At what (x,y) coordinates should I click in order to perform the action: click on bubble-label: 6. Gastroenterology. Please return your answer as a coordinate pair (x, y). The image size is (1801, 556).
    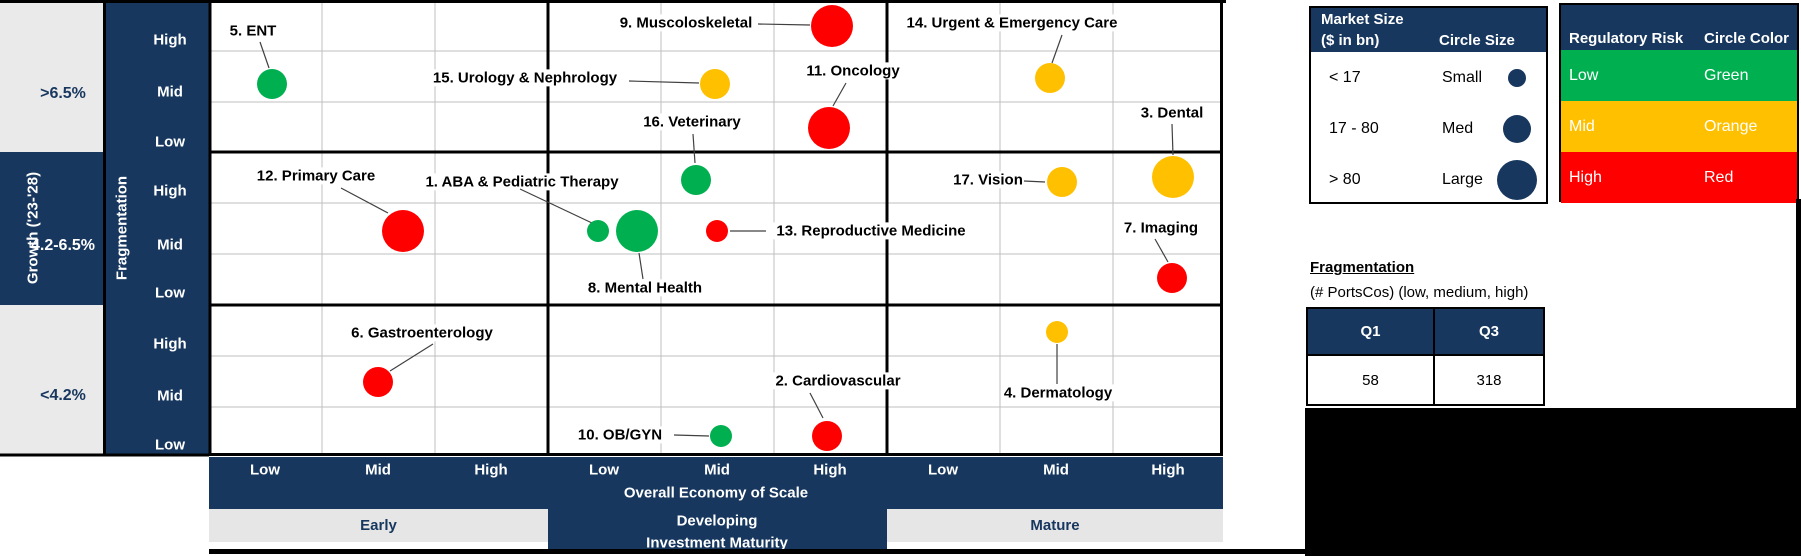
    Looking at the image, I should click on (422, 333).